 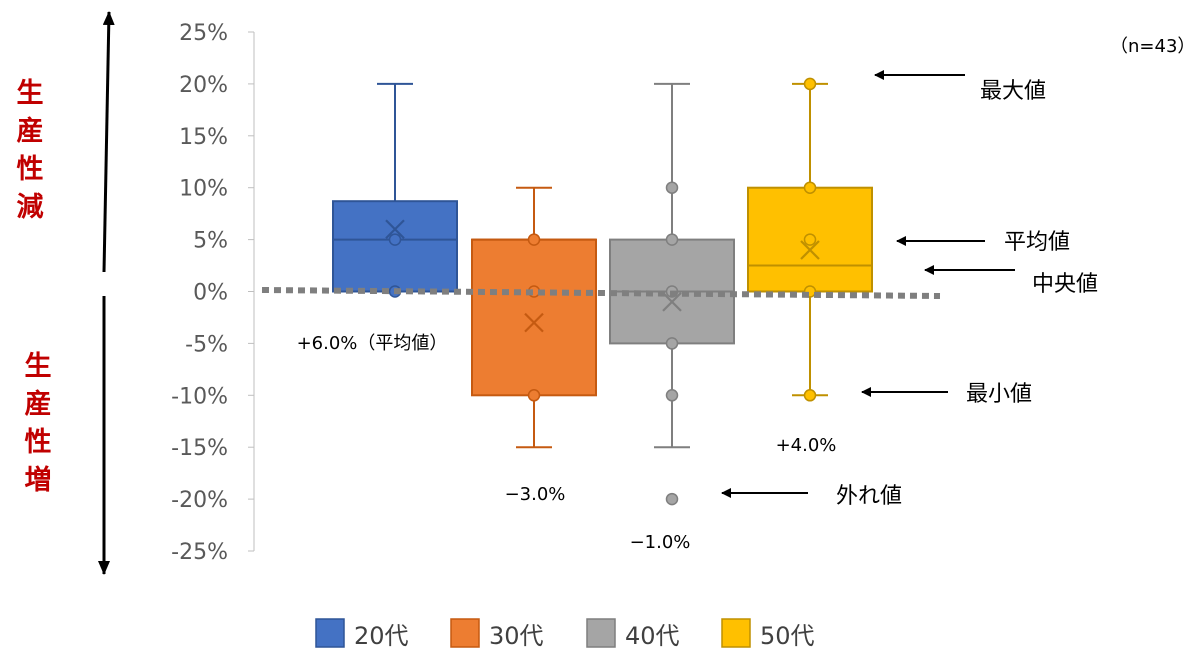 I want to click on box-30代, so click(x=534, y=317).